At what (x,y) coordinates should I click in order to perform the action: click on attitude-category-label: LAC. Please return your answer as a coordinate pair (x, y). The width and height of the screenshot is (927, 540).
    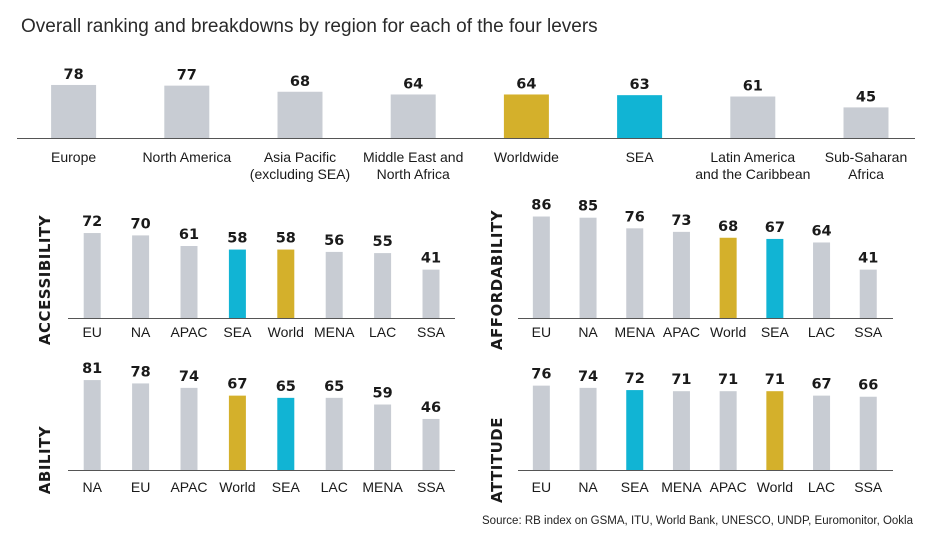
    Looking at the image, I should click on (821, 487).